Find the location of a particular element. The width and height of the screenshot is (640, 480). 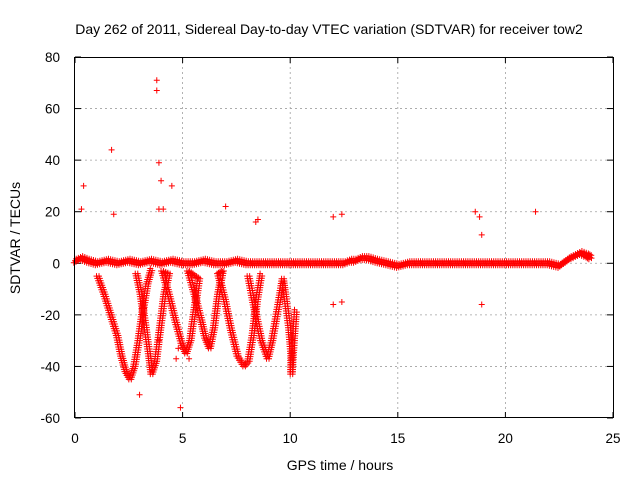

y-tick-label: -40 is located at coordinates (50, 366).